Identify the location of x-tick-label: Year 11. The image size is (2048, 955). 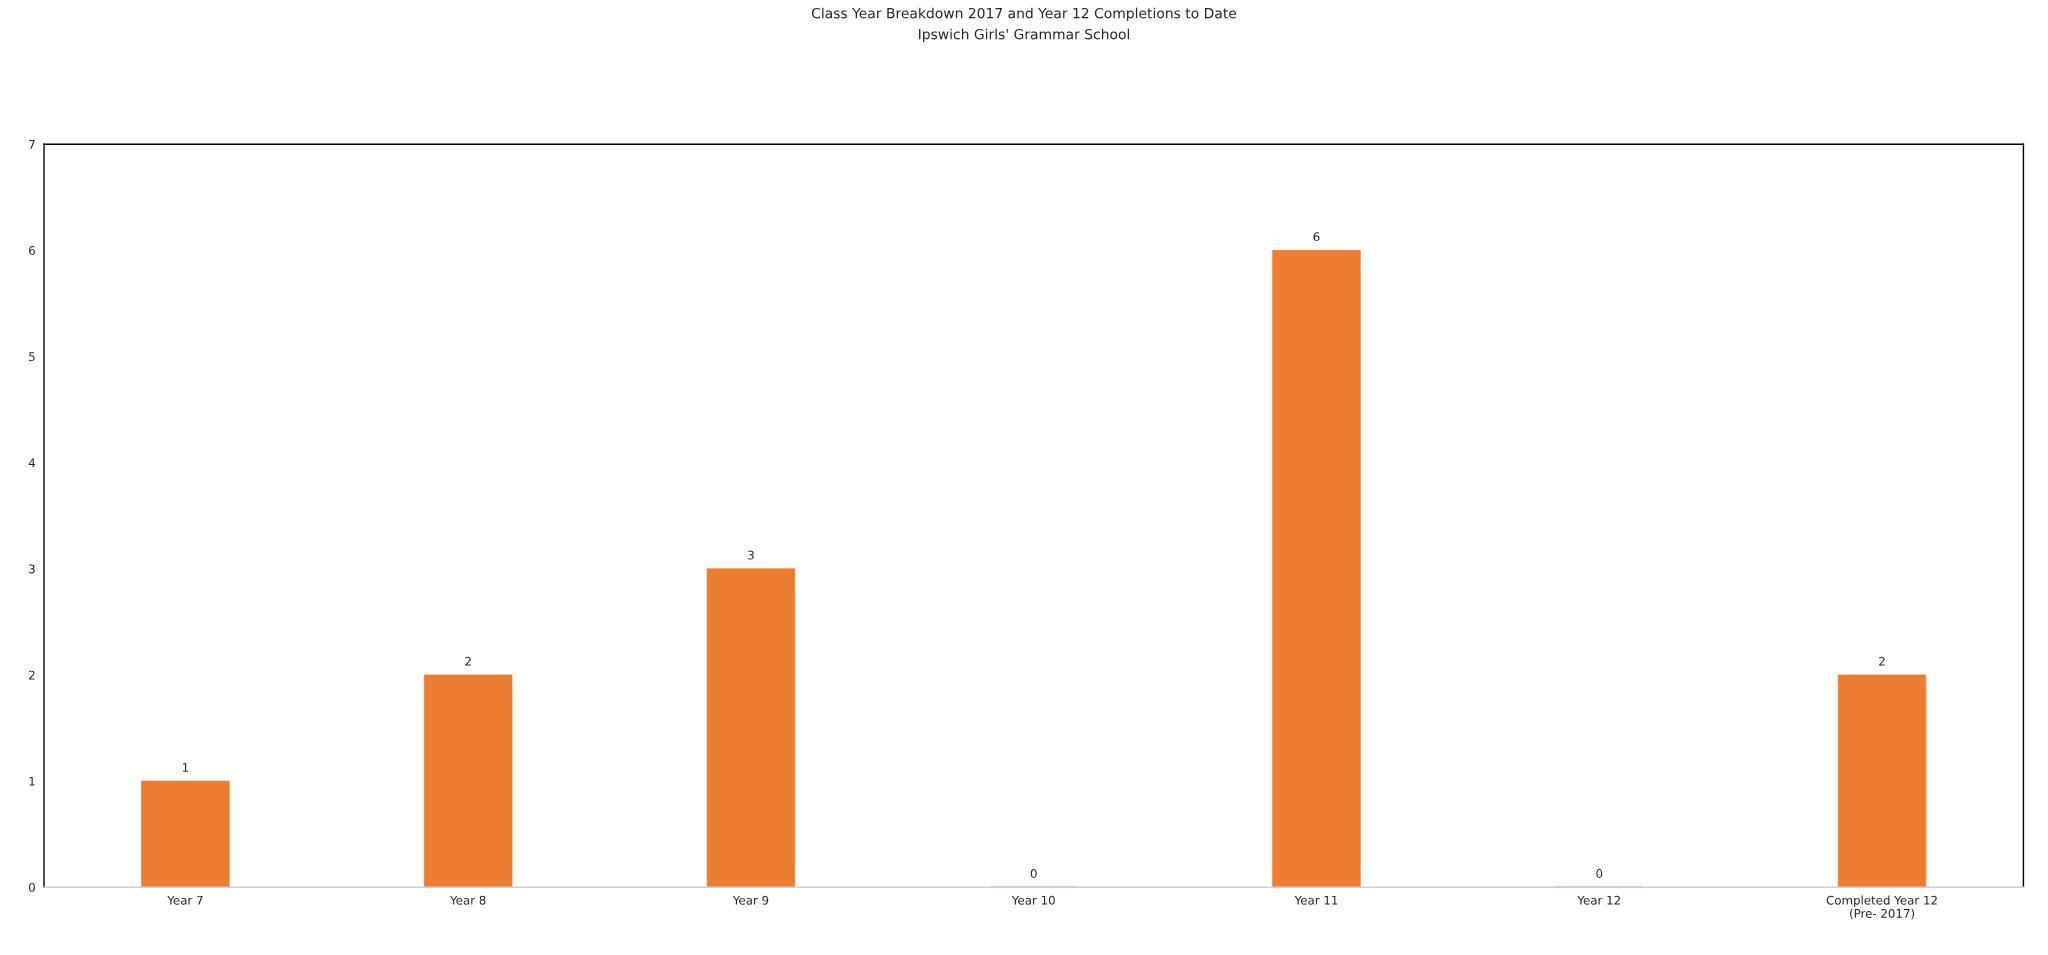
(1316, 900).